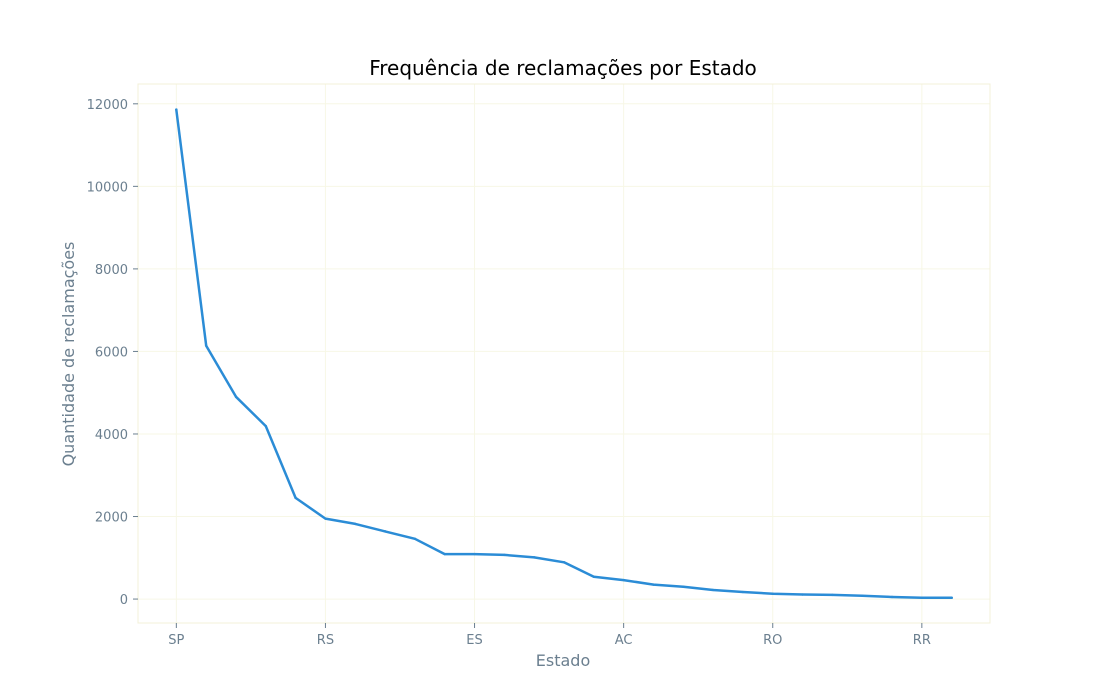 Image resolution: width=1100 pixels, height=700 pixels. Describe the element at coordinates (124, 600) in the screenshot. I see `y-tick-label: 0` at that location.